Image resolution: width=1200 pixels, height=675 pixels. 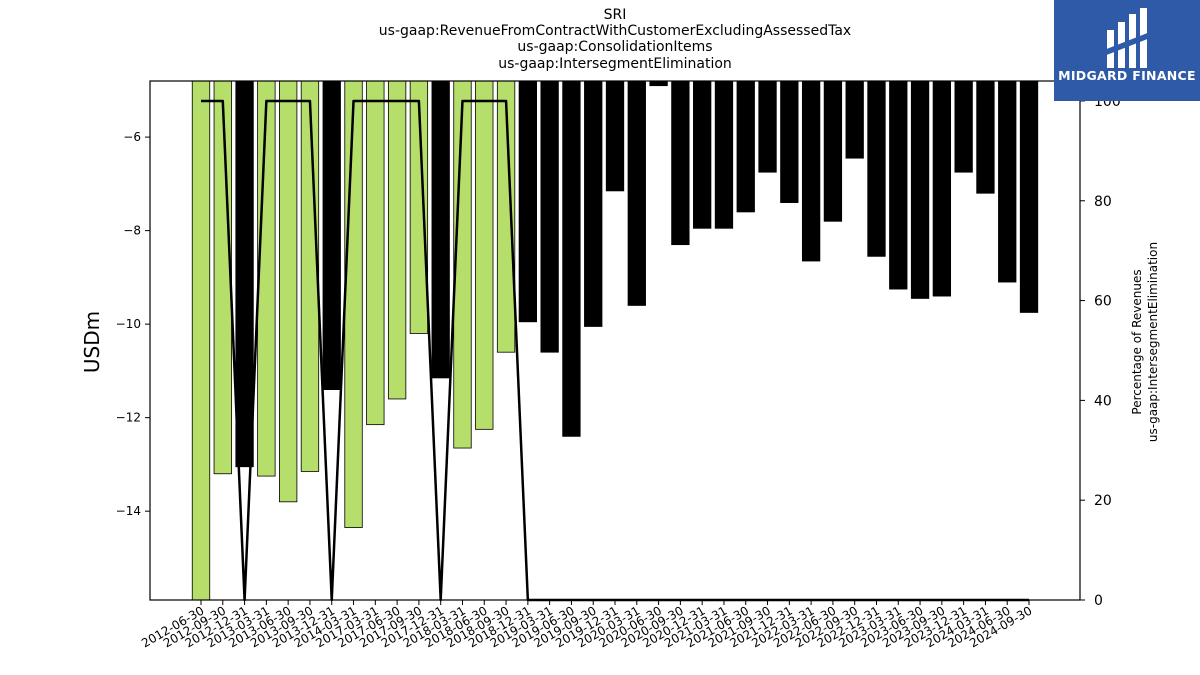 What do you see at coordinates (128, 418) in the screenshot?
I see `y-tick-label: −12` at bounding box center [128, 418].